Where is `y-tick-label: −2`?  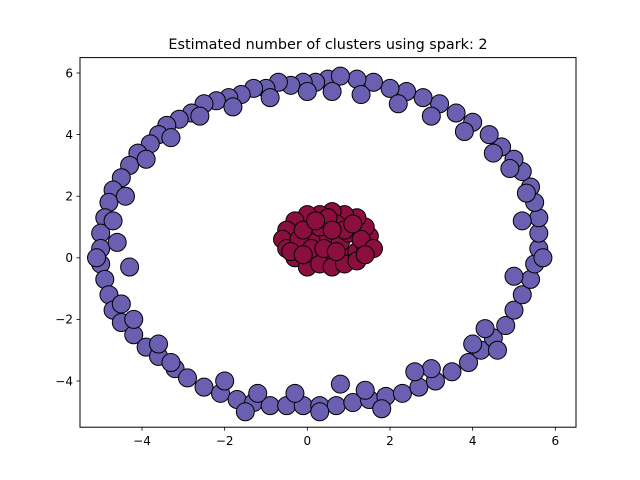 y-tick-label: −2 is located at coordinates (64, 320).